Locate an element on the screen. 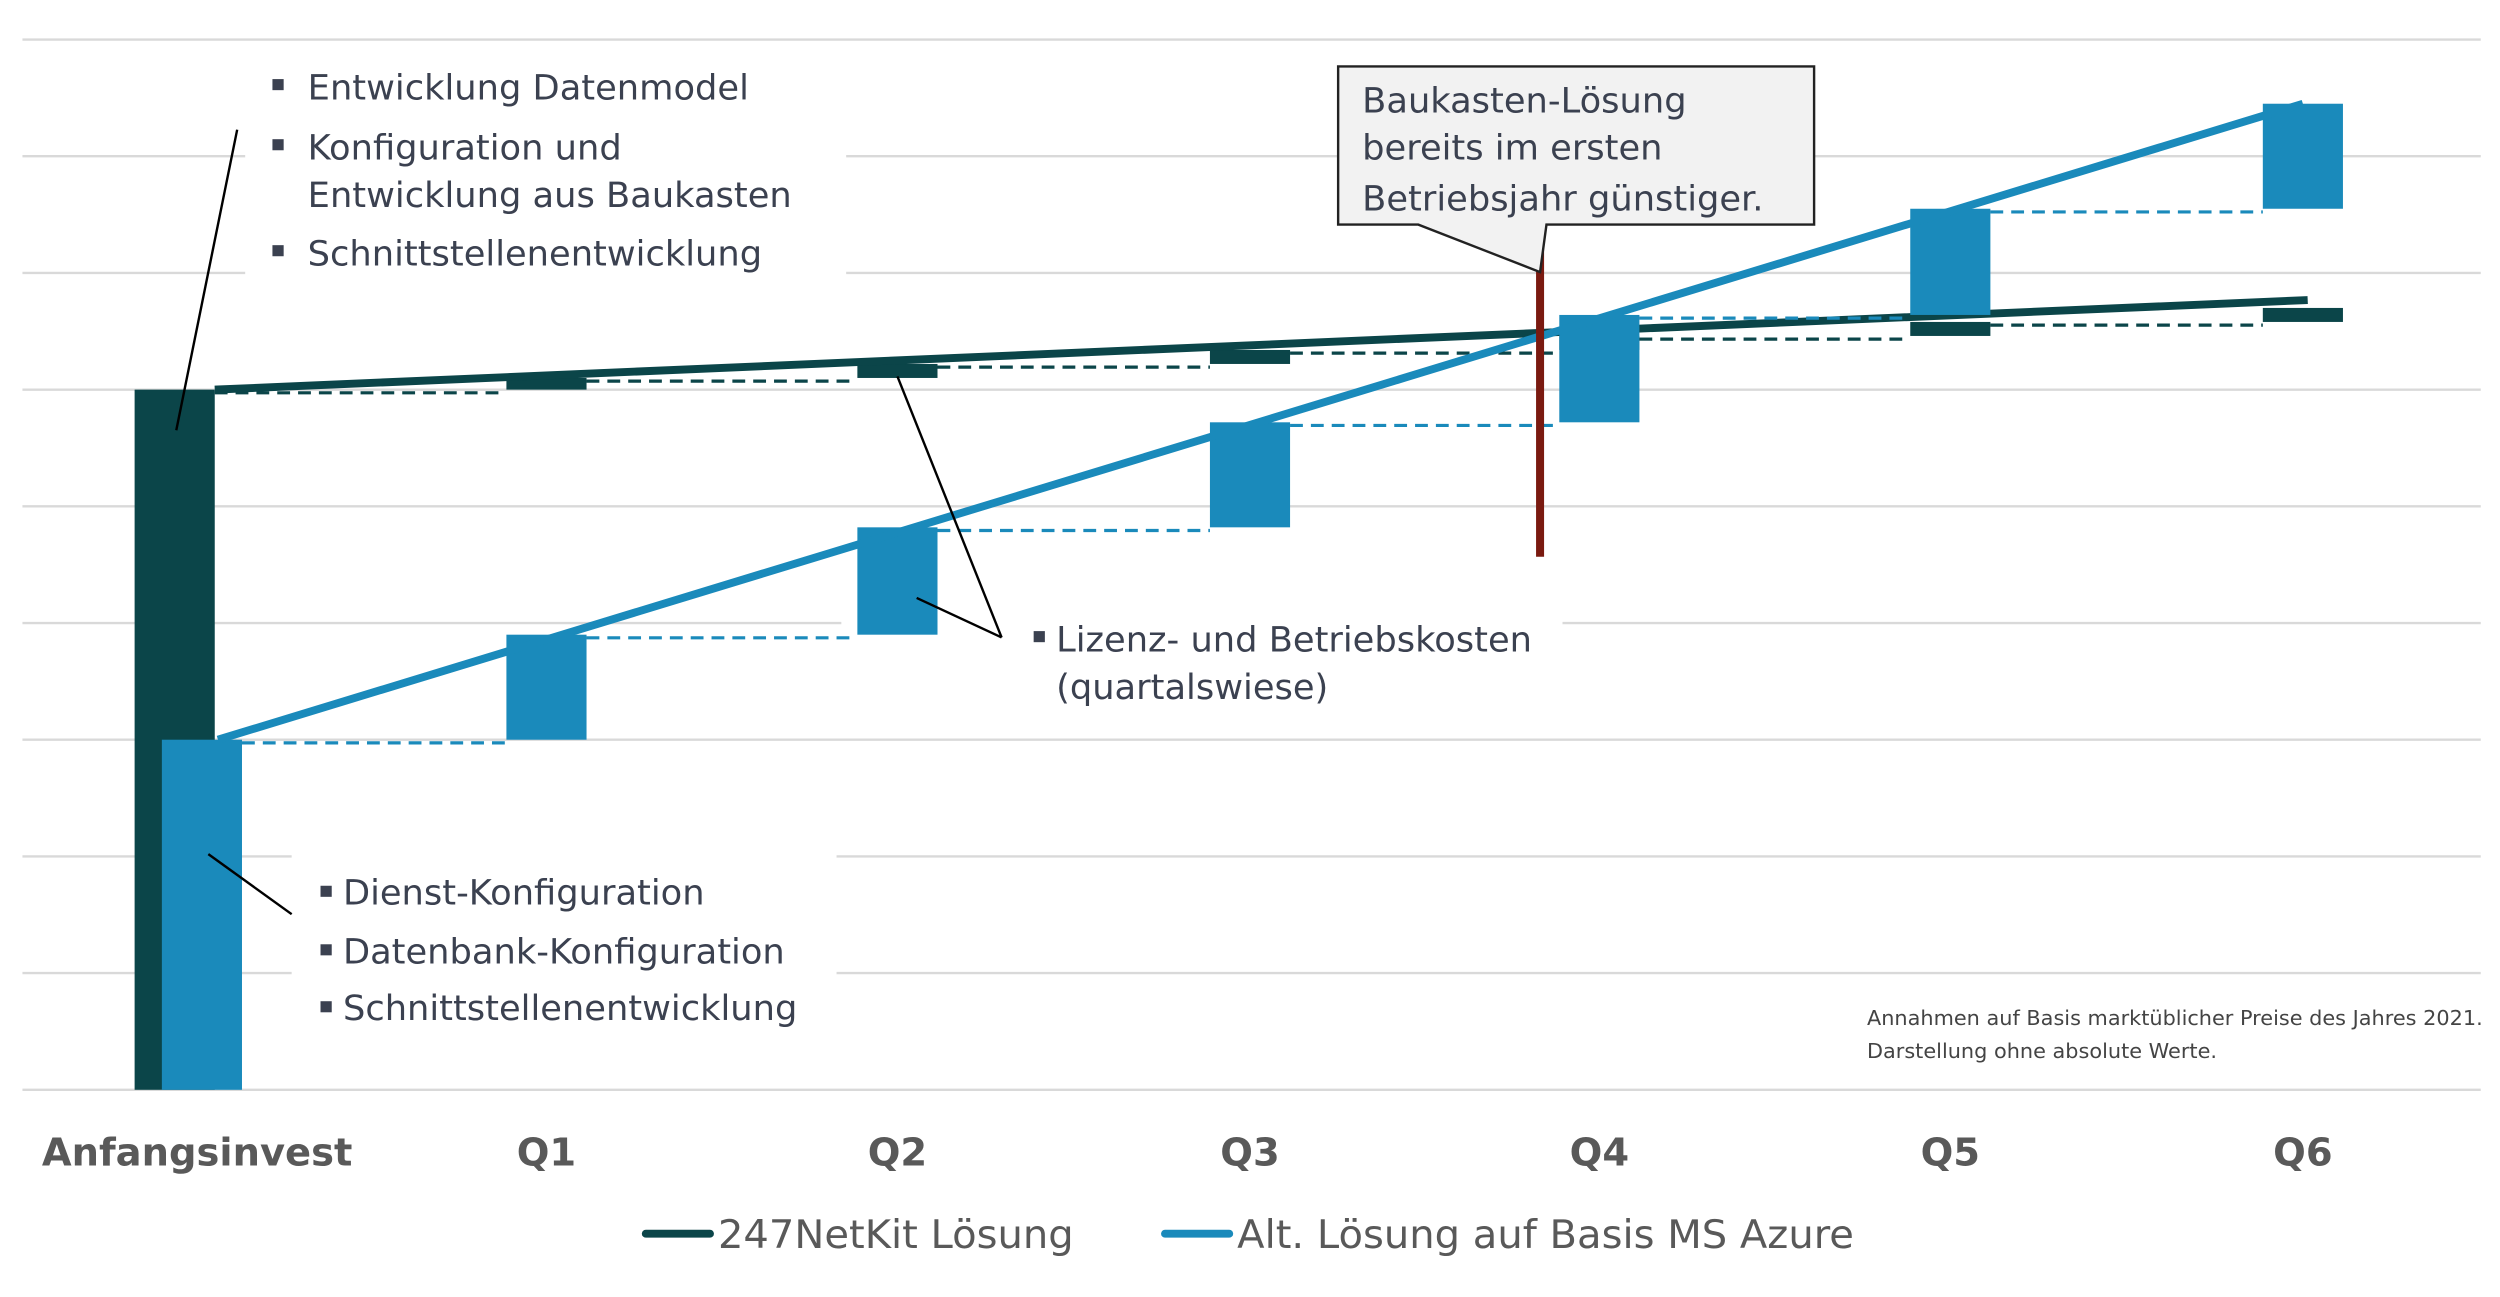  annotation-item: Konfiguration und is located at coordinates (465, 148).